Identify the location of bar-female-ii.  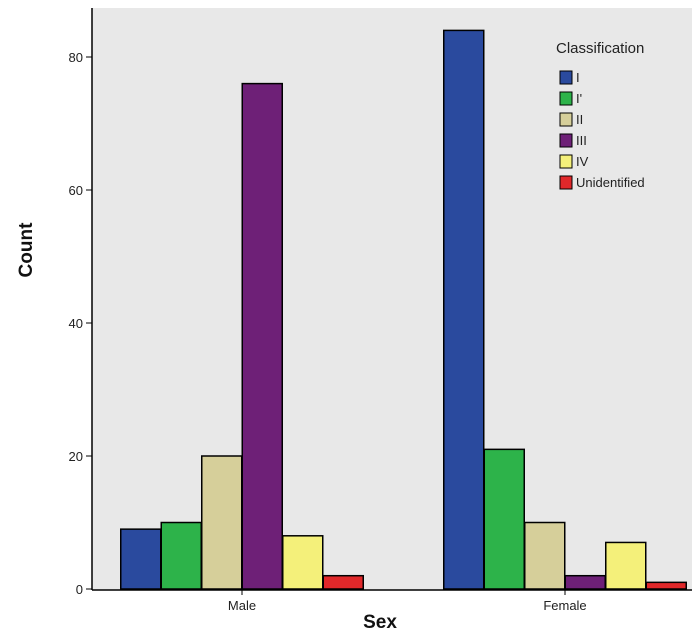
(545, 555).